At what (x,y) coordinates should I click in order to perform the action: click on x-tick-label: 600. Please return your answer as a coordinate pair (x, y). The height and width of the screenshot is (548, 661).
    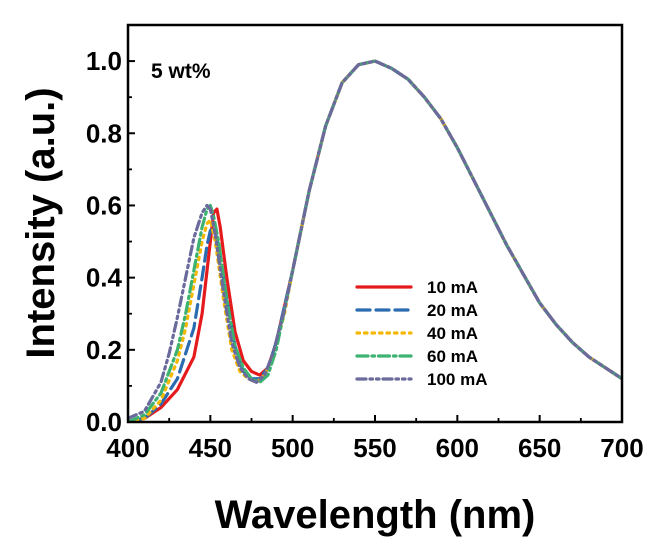
    Looking at the image, I should click on (457, 448).